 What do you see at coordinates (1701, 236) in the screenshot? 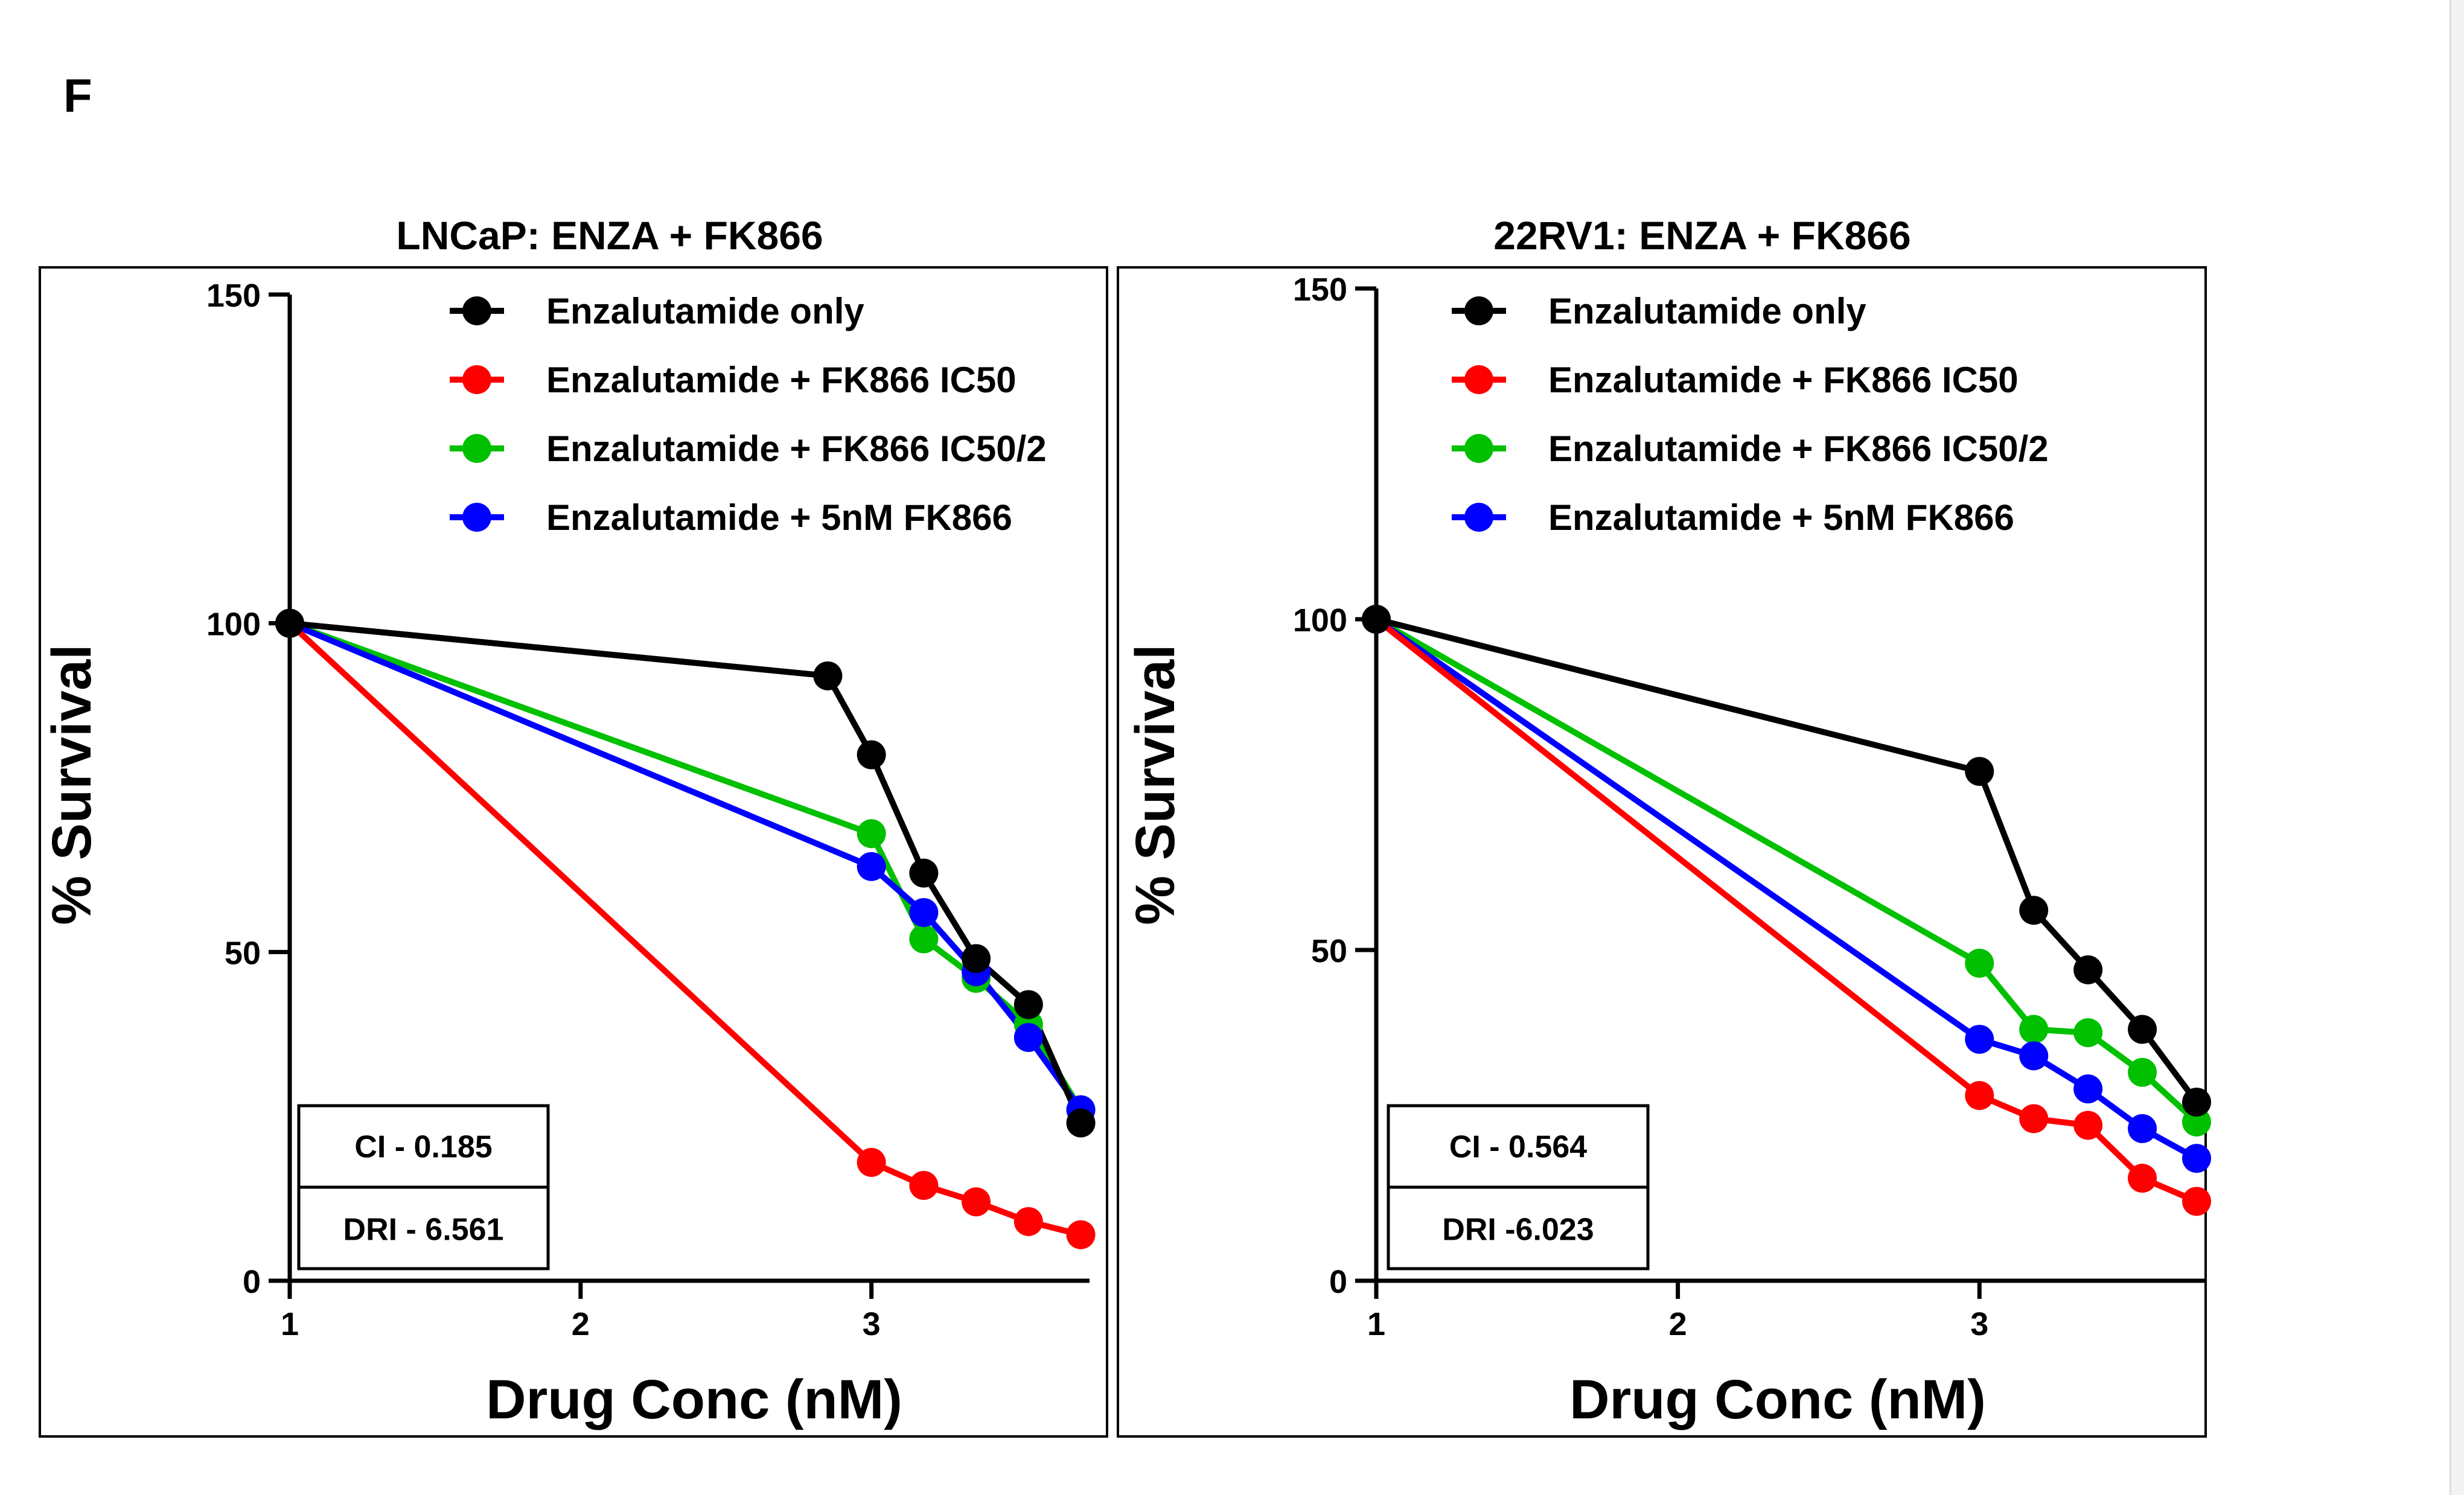
I see `chart-title: 22RV1: ENZA + FK866` at bounding box center [1701, 236].